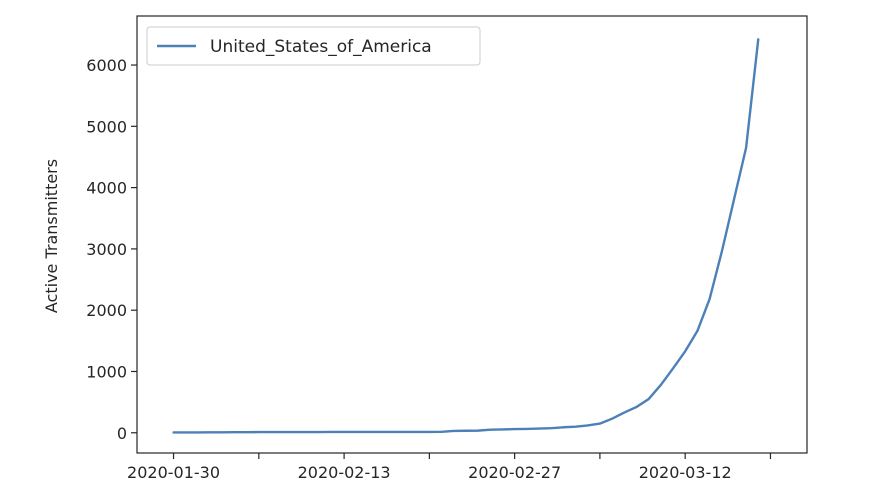 The image size is (874, 504). What do you see at coordinates (514, 472) in the screenshot?
I see `x-tick-label: 2020-02-27` at bounding box center [514, 472].